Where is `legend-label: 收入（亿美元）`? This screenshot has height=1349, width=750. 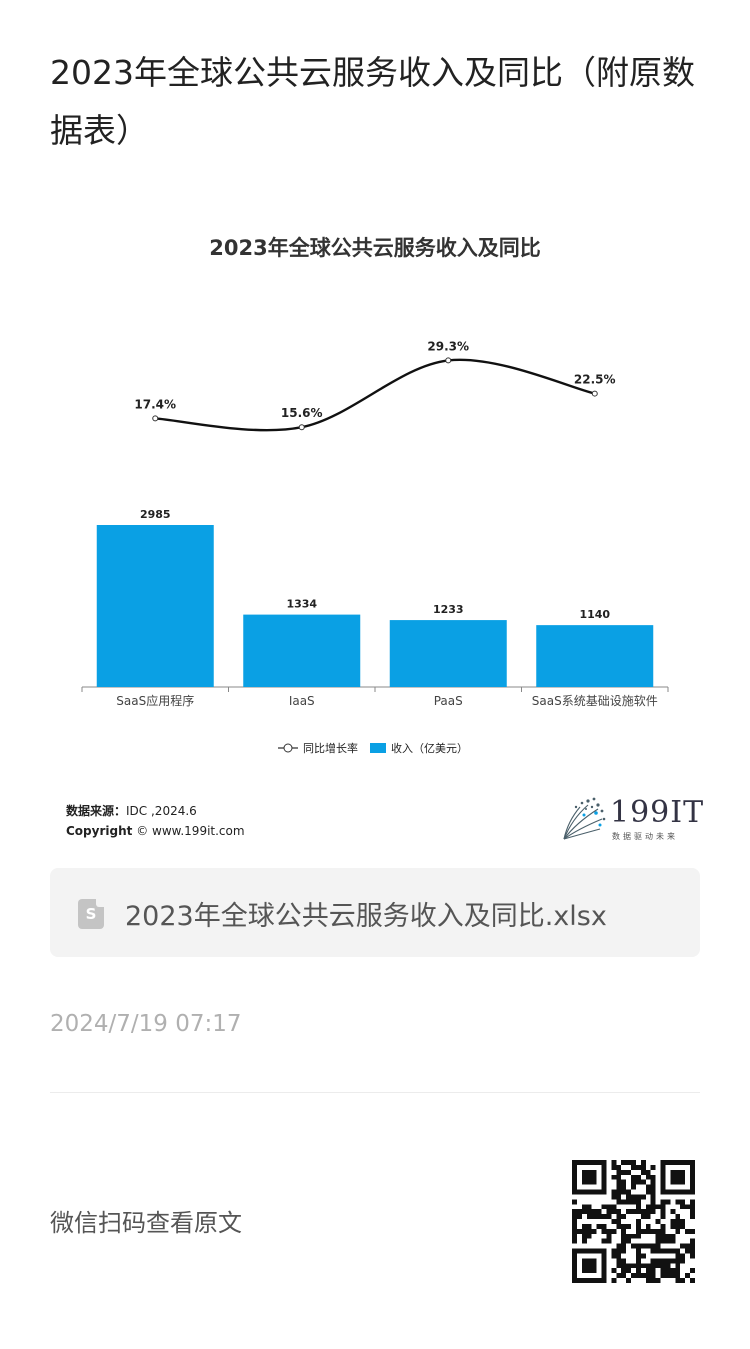 legend-label: 收入（亿美元） is located at coordinates (429, 748).